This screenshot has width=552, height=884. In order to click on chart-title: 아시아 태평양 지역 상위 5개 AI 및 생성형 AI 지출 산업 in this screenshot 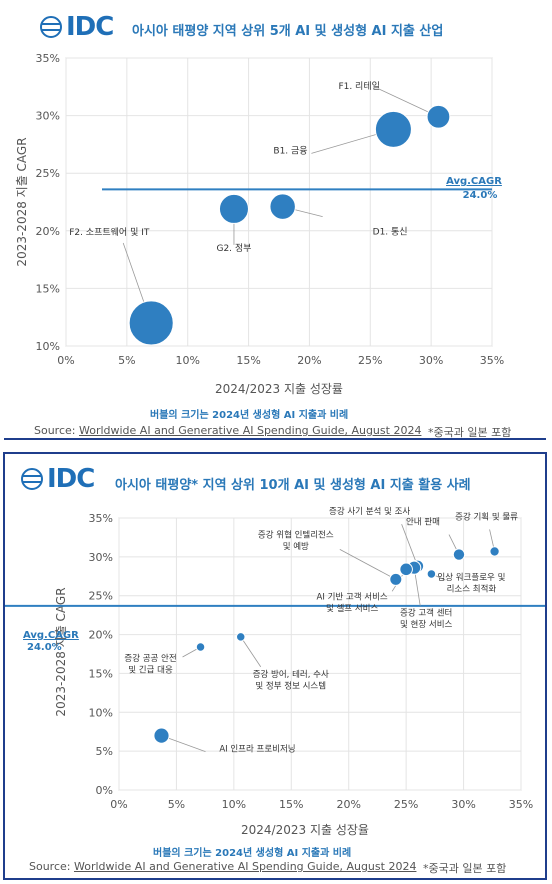, I will do `click(288, 31)`.